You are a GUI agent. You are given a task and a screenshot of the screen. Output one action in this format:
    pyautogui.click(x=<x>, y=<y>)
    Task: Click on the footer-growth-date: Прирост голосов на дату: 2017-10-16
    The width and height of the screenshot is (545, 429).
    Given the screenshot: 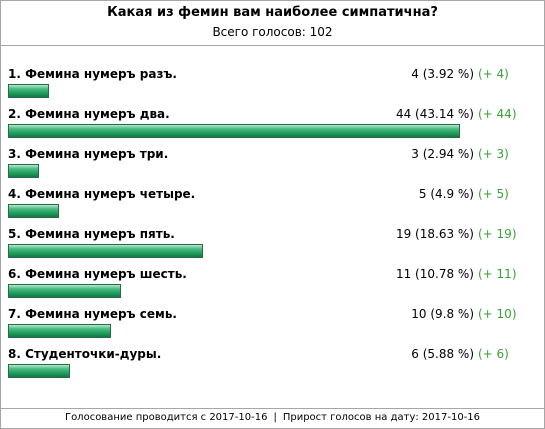 What is the action you would take?
    pyautogui.click(x=381, y=417)
    